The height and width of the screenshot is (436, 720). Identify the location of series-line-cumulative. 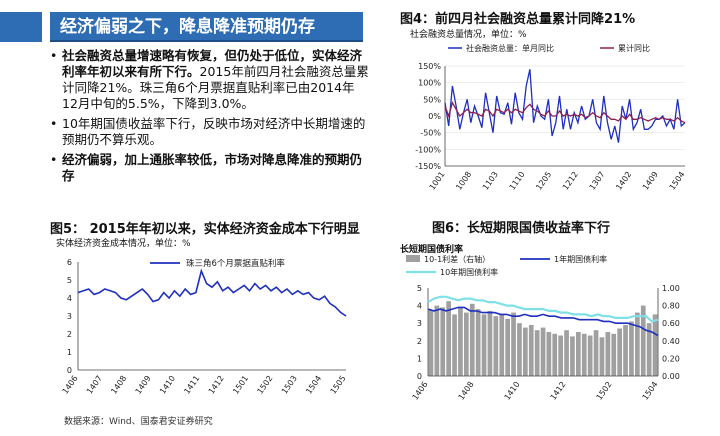
(565, 112).